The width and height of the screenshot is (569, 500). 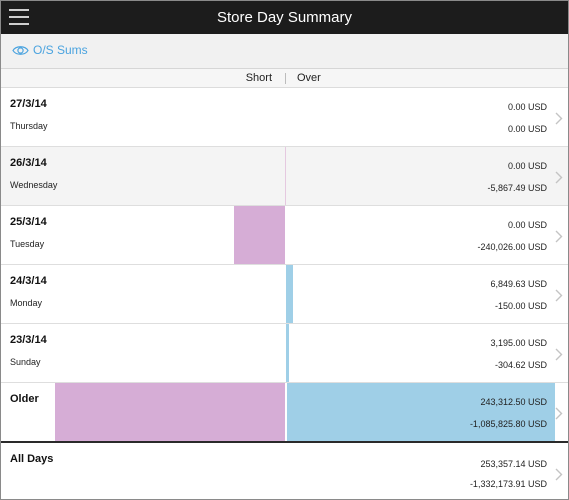 I want to click on day-row: 27/3/14 Thursday 0.00 USD 0.00 USD, so click(x=284, y=117).